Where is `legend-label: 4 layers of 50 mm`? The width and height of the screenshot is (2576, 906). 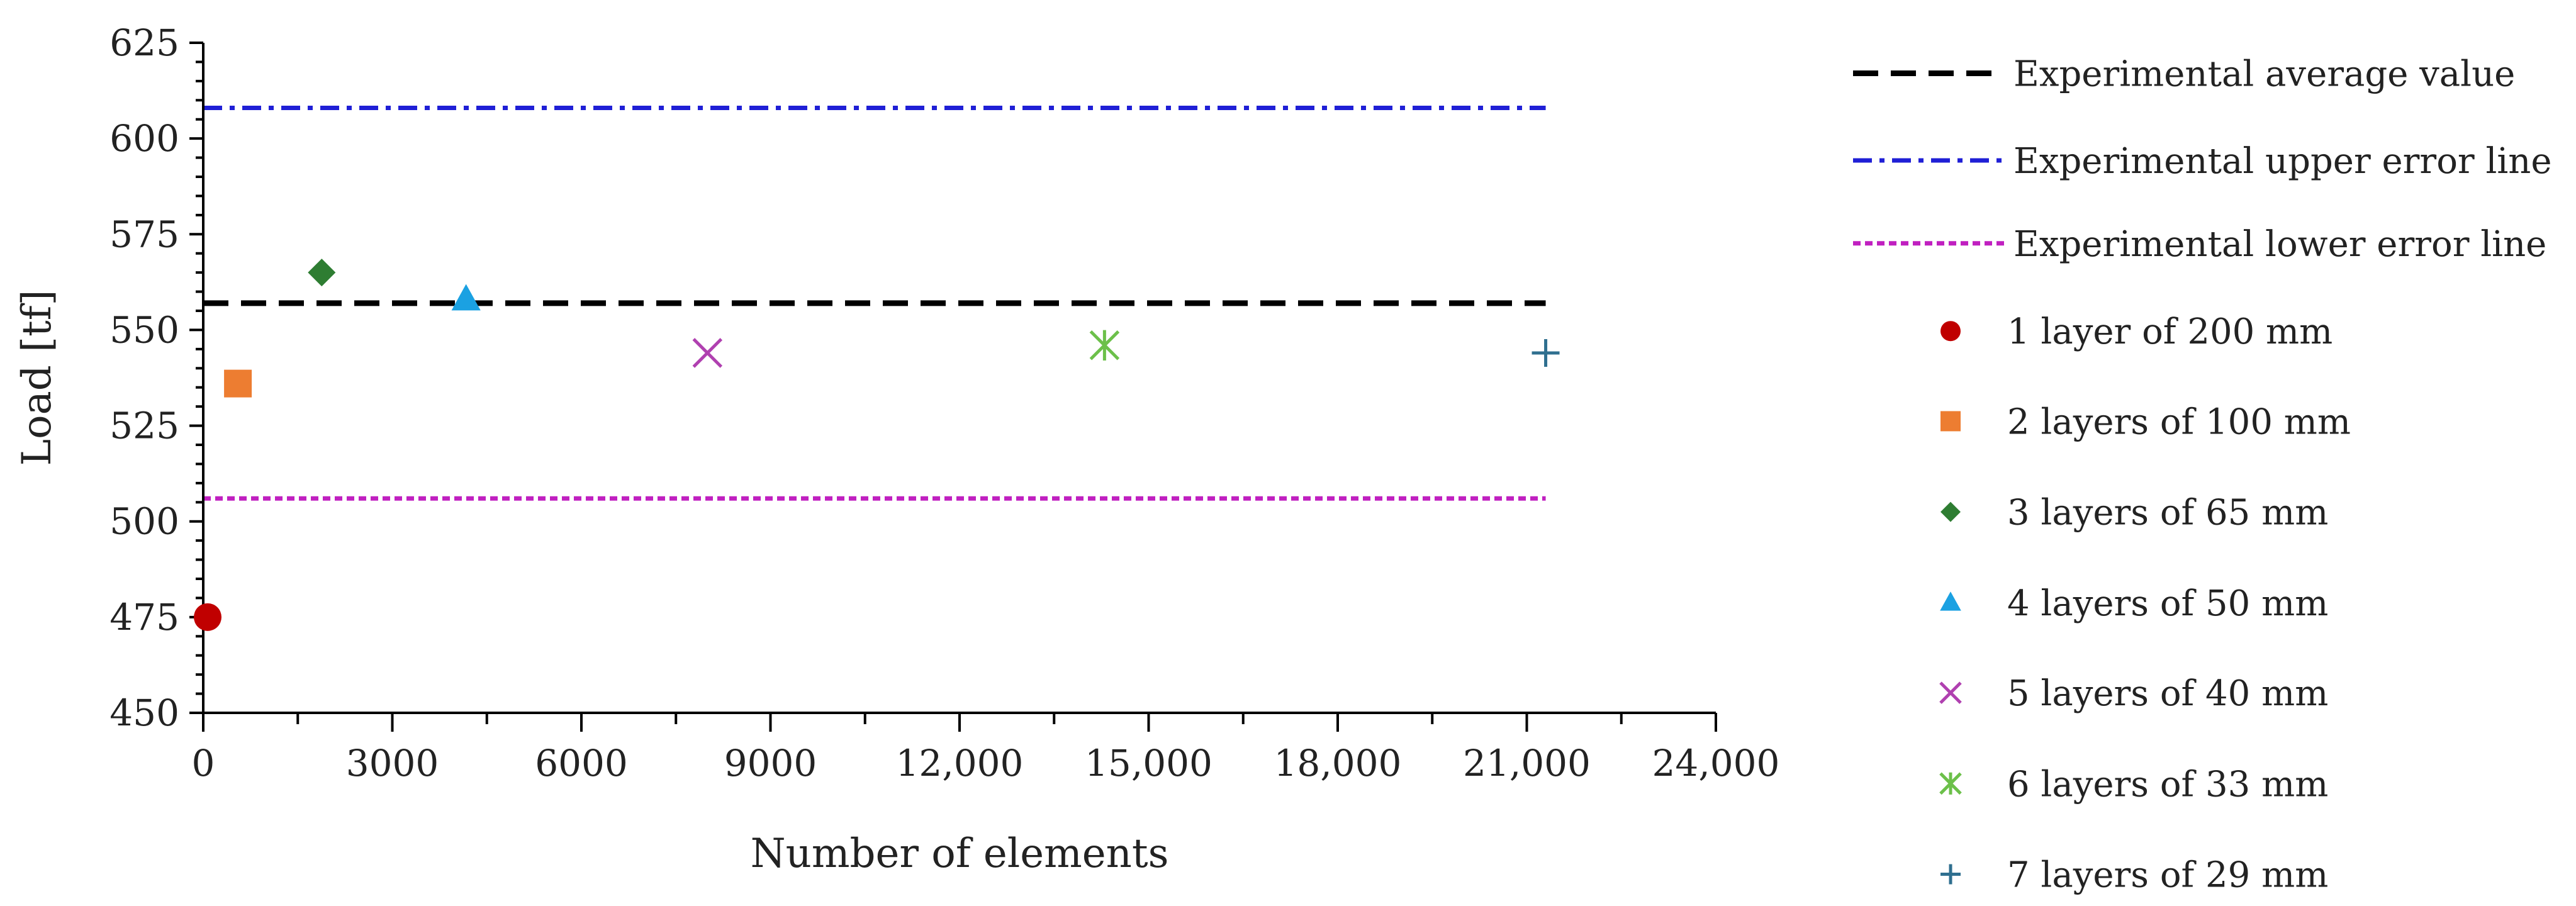
legend-label: 4 layers of 50 mm is located at coordinates (2167, 603).